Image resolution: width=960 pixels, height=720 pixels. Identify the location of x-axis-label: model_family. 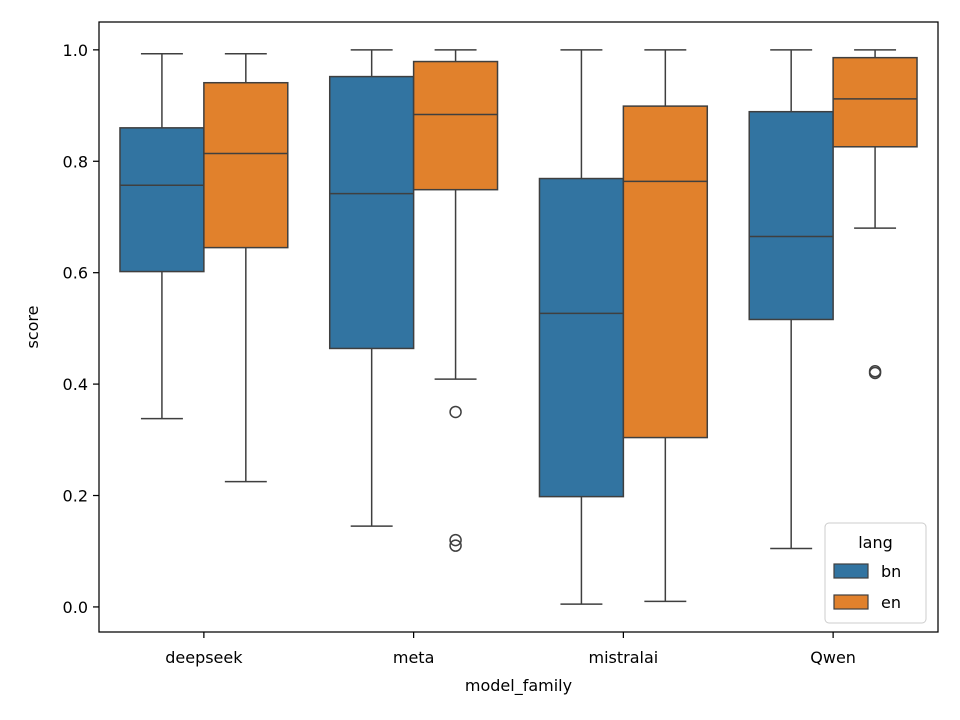
(518, 686).